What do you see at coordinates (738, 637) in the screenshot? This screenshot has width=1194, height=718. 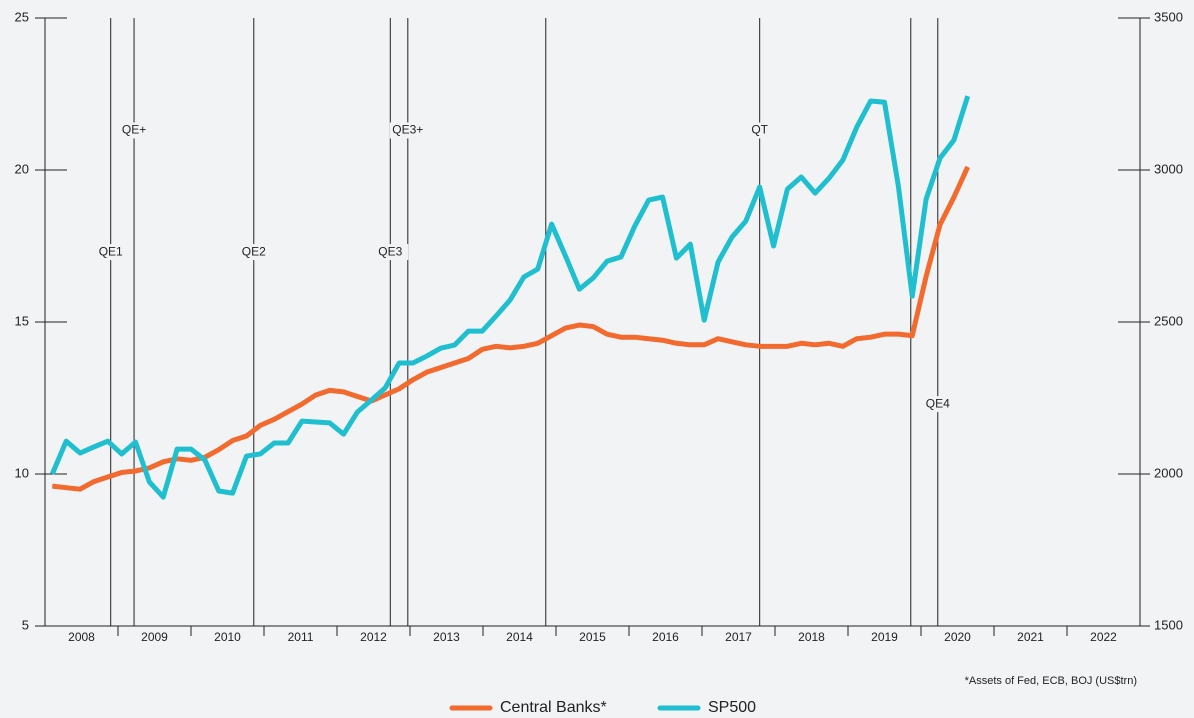 I see `x-tick-label: 2017` at bounding box center [738, 637].